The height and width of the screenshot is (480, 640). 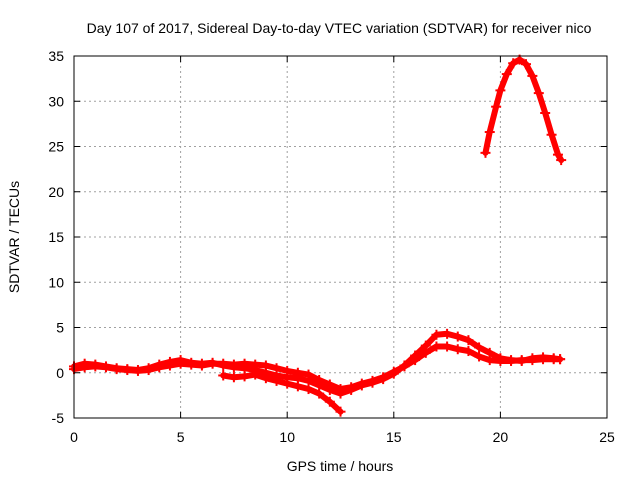 What do you see at coordinates (56, 237) in the screenshot?
I see `y-tick-label: 15` at bounding box center [56, 237].